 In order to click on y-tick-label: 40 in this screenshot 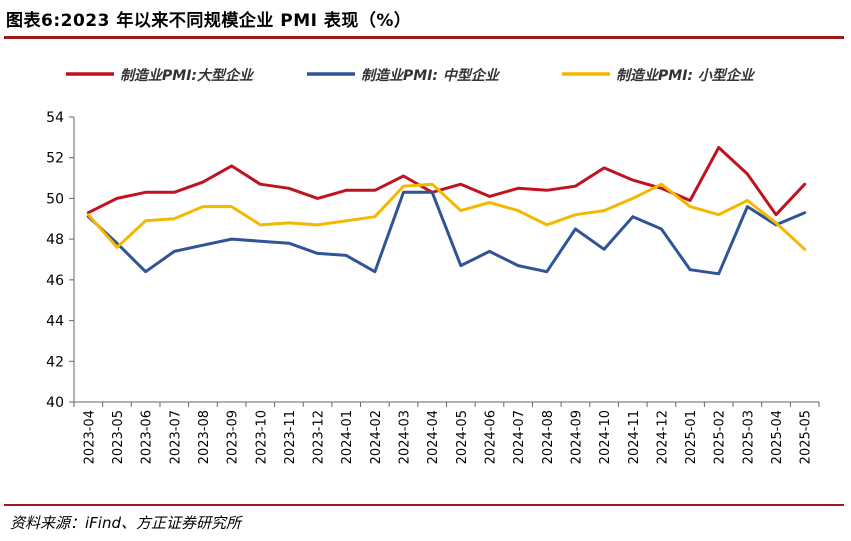, I will do `click(55, 403)`.